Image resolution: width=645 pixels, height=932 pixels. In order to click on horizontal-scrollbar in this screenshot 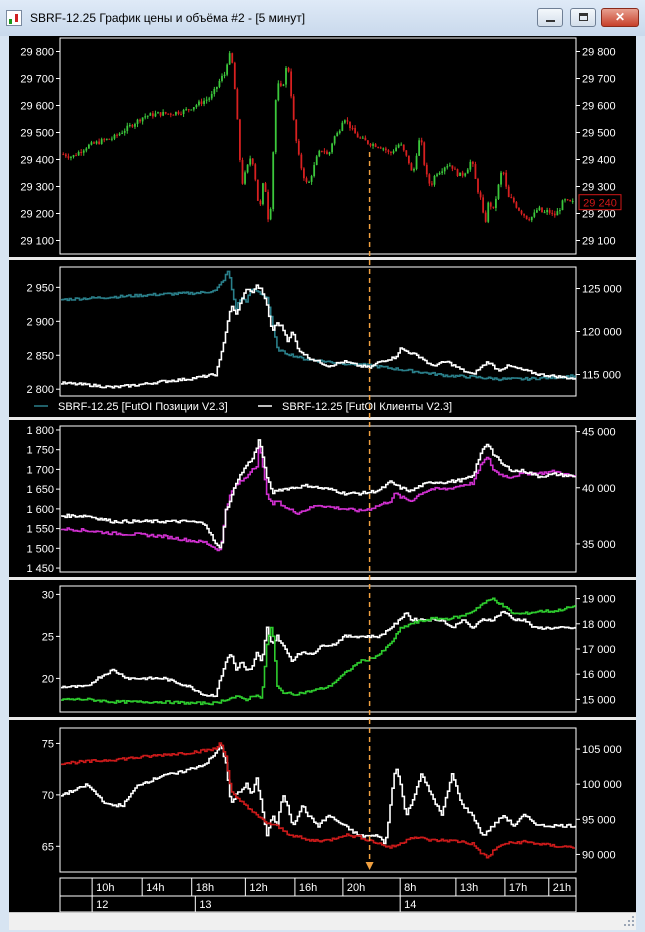, I will do `click(322, 921)`.